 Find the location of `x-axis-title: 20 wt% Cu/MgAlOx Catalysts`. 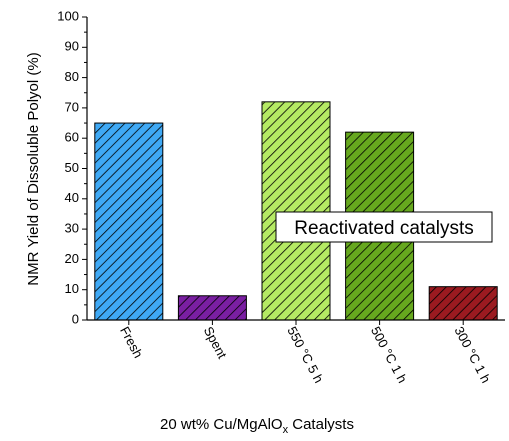

x-axis-title: 20 wt% Cu/MgAlOx Catalysts is located at coordinates (257, 426).